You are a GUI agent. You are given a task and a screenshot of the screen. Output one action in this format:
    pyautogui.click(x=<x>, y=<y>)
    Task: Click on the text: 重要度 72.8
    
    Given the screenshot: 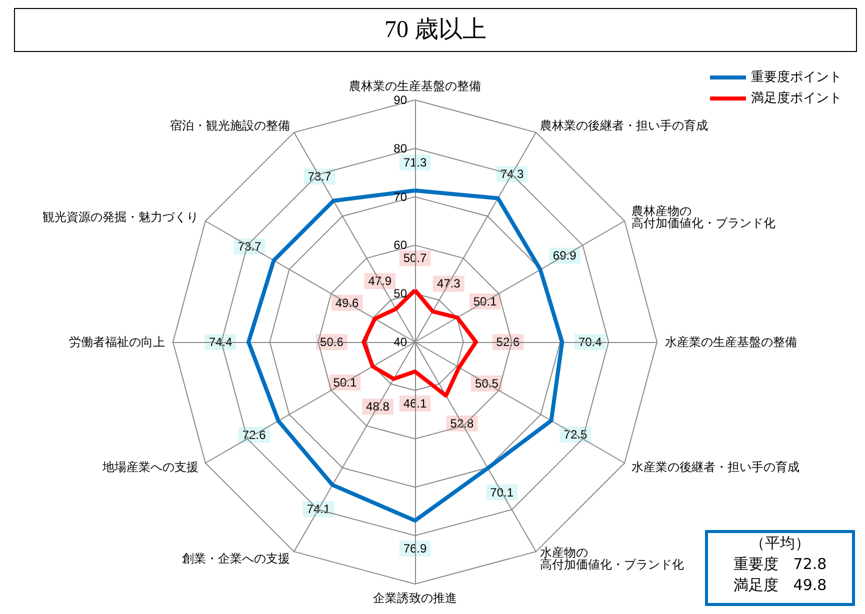 What is the action you would take?
    pyautogui.click(x=780, y=564)
    